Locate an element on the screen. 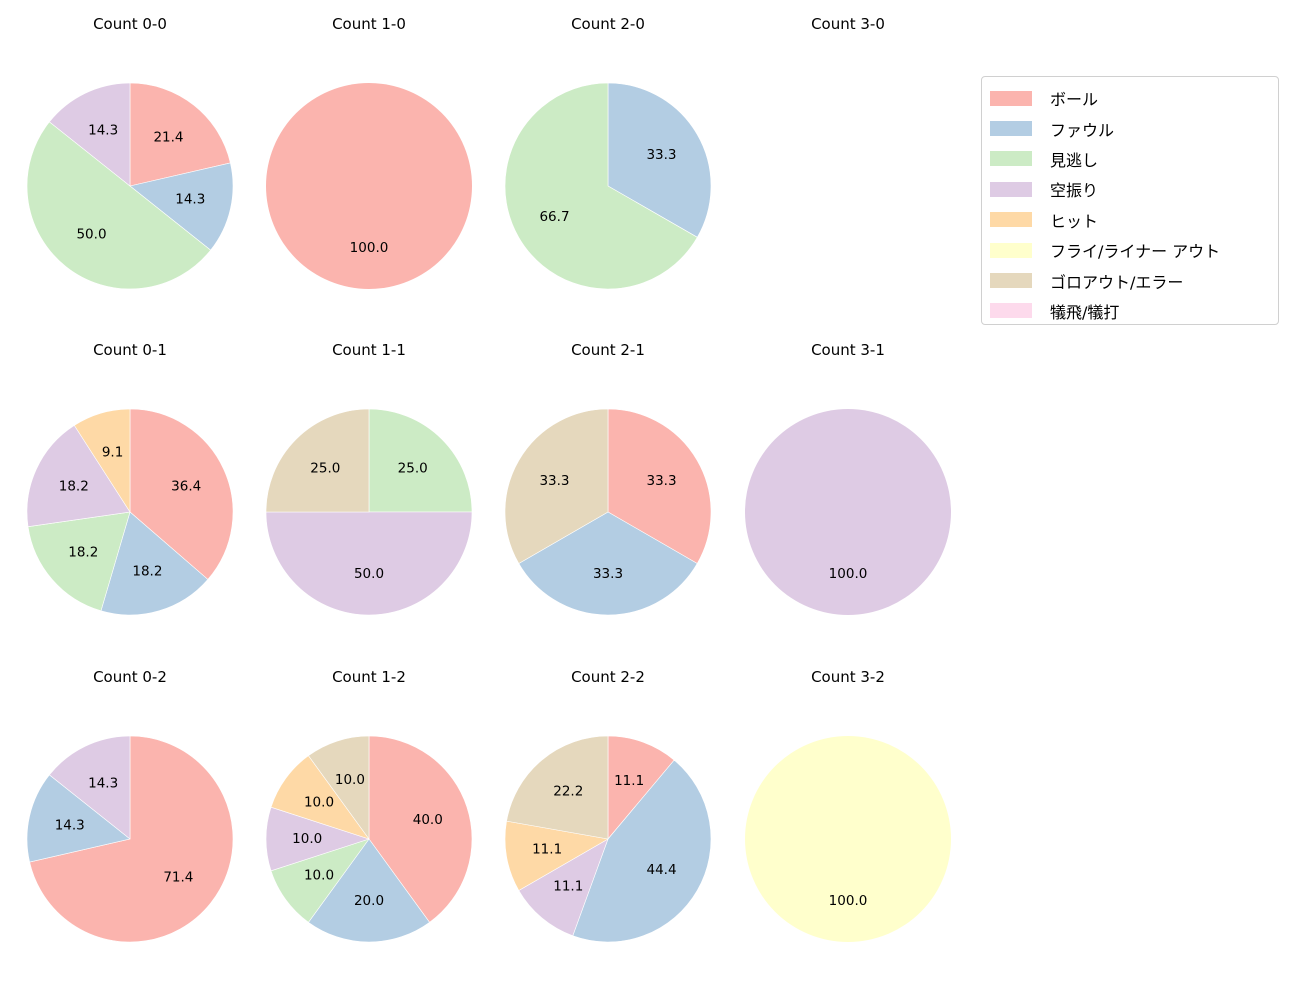  legend-item: ファウル is located at coordinates (1134, 128).